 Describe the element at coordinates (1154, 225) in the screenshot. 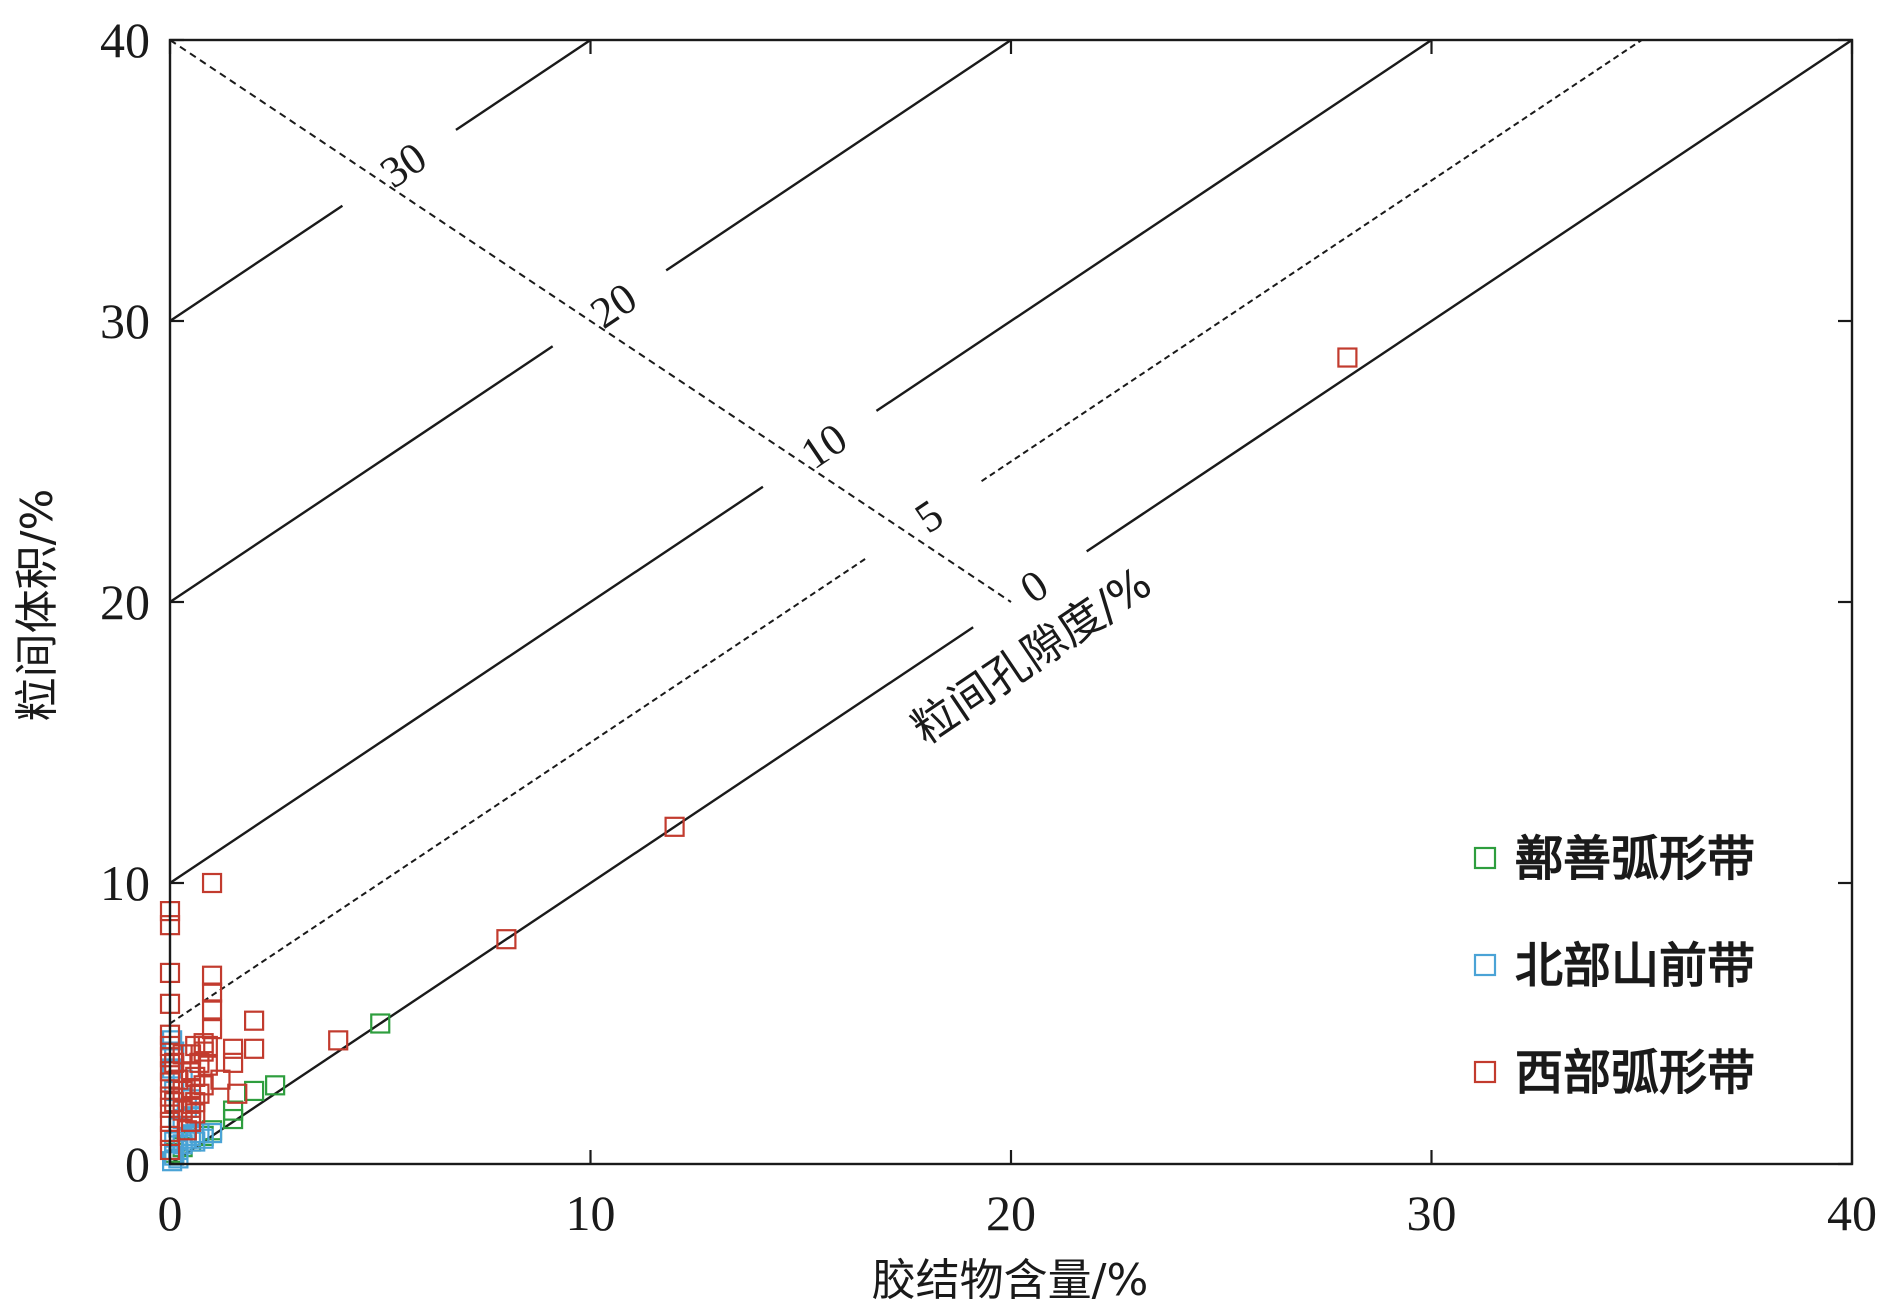

I see `isoline-10-upper` at that location.